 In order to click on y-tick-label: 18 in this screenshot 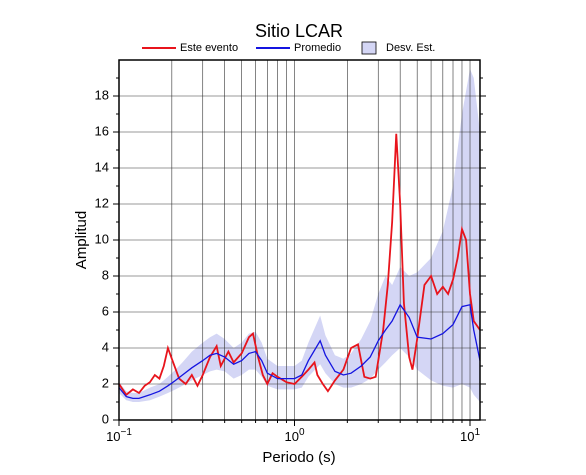, I will do `click(102, 94)`.